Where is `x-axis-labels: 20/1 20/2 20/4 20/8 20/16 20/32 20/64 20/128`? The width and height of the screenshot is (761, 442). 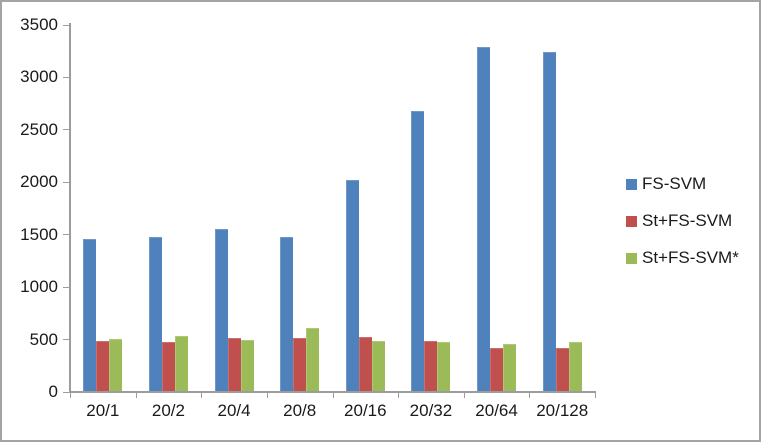 x-axis-labels: 20/1 20/2 20/4 20/8 20/16 20/32 20/64 20/128 is located at coordinates (332, 411).